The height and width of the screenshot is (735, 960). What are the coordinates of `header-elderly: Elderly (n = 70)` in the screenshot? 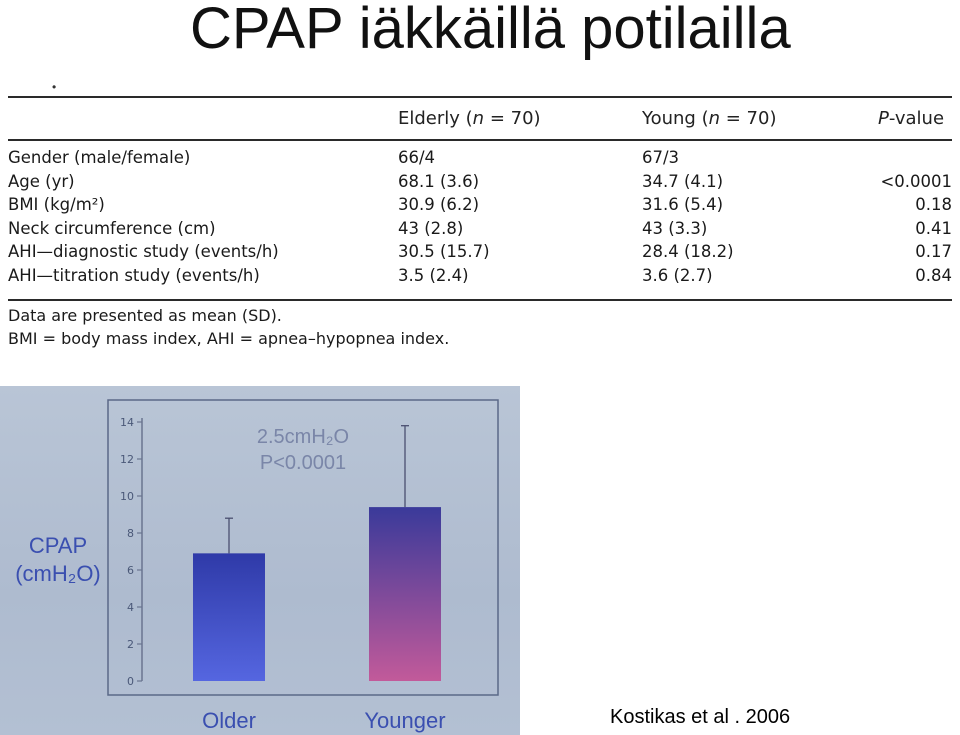 It's located at (469, 118).